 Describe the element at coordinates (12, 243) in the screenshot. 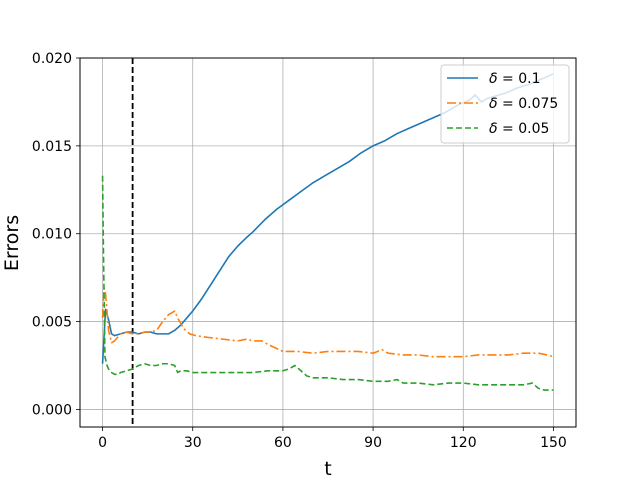

I see `y-axis-label: Errors` at that location.